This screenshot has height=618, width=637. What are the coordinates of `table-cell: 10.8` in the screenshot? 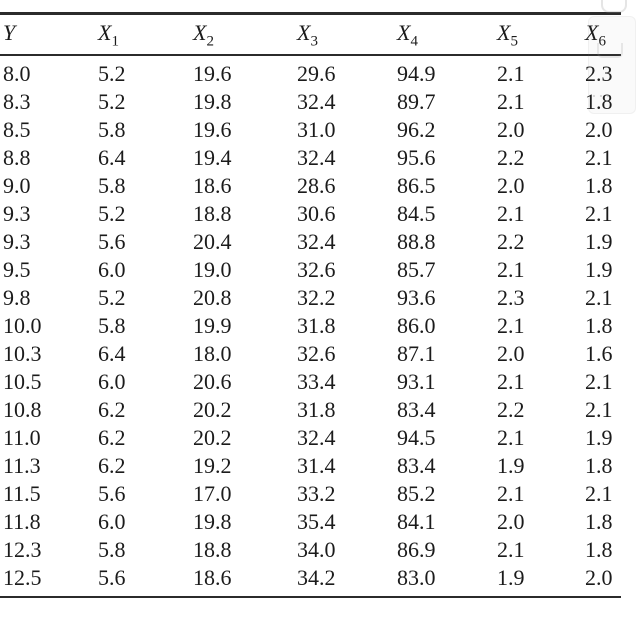 It's located at (22, 409).